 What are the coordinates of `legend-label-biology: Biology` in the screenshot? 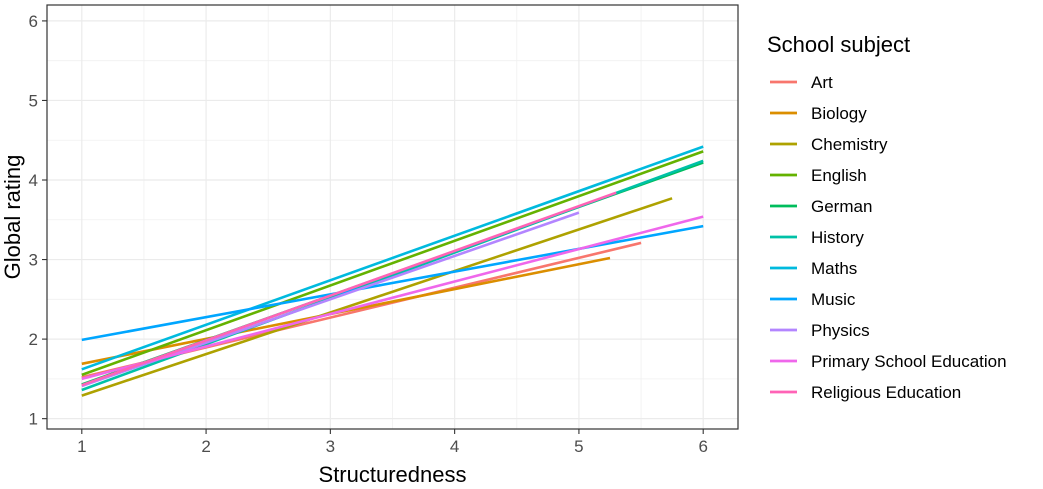 It's located at (839, 113).